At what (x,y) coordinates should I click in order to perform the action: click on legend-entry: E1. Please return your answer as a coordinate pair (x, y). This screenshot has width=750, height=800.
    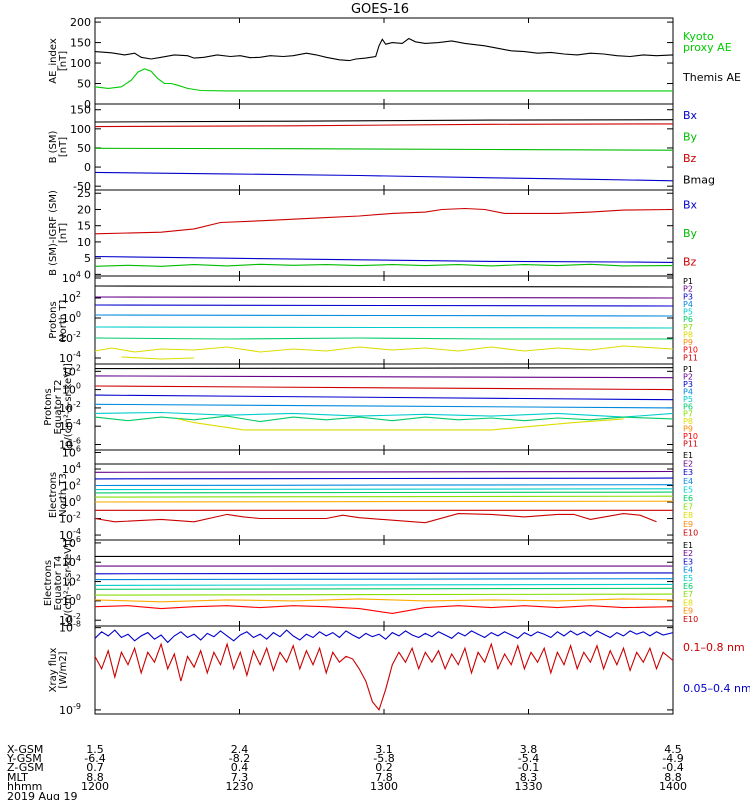
    Looking at the image, I should click on (688, 455).